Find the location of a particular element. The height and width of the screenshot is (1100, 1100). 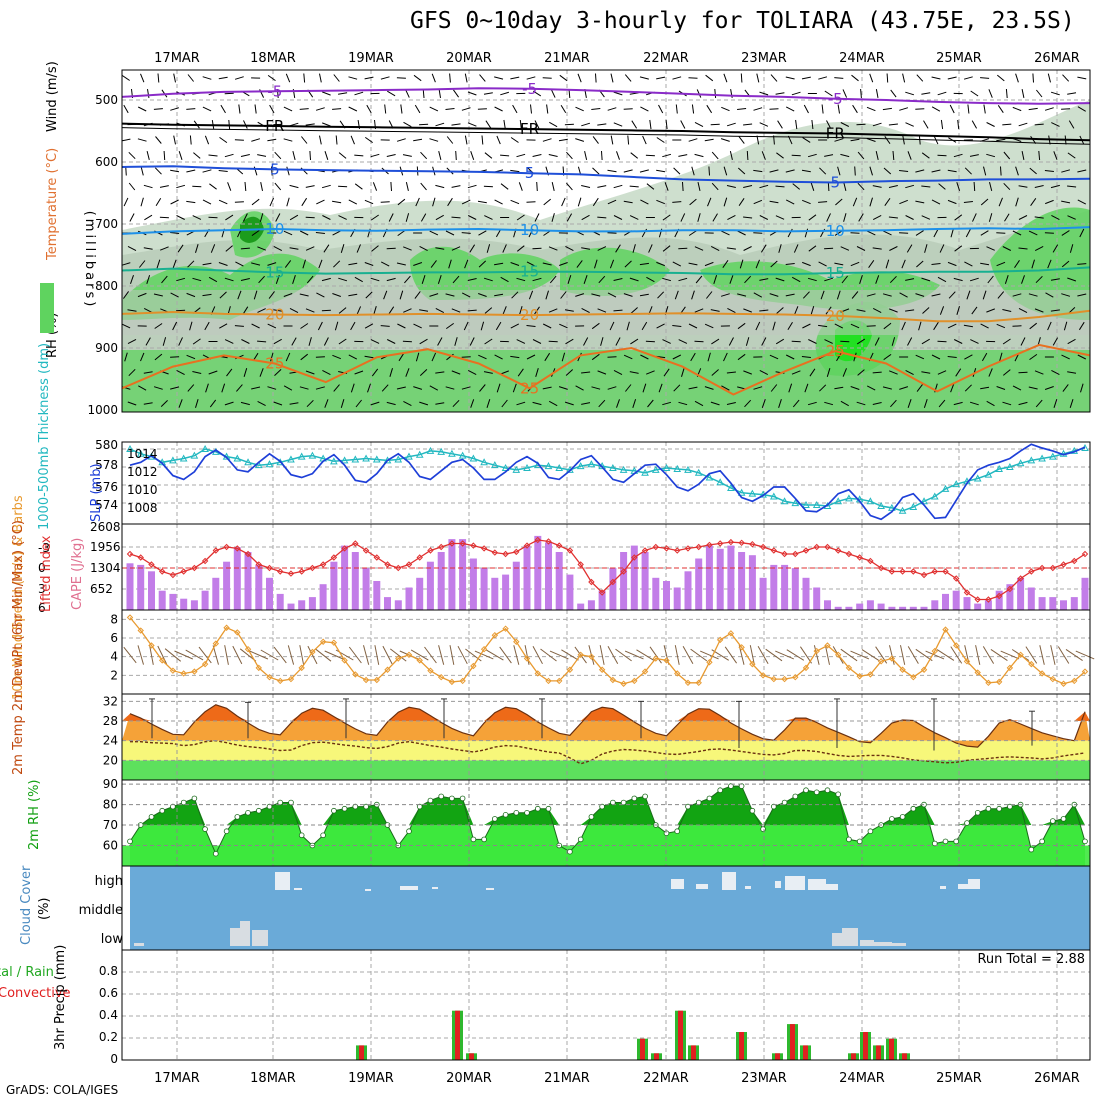

wind10-ytick-label: 2 is located at coordinates (114, 675).